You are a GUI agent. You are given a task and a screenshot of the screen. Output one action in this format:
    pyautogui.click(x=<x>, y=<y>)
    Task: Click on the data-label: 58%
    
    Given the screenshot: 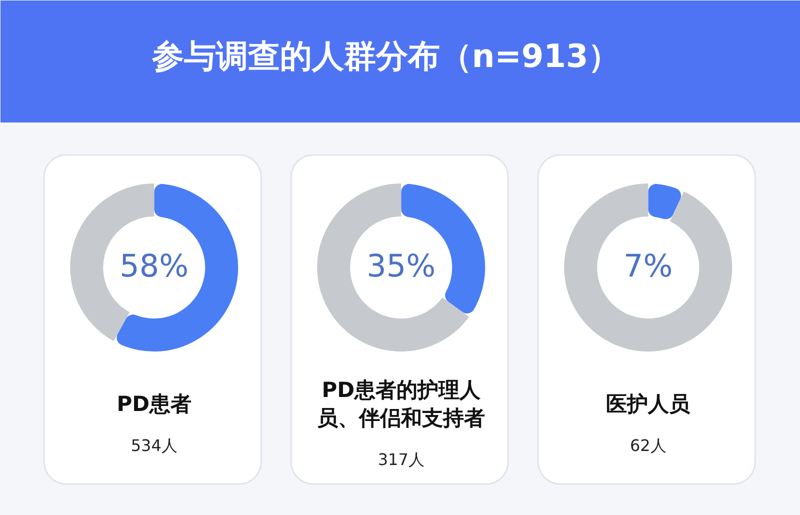 What is the action you would take?
    pyautogui.click(x=154, y=266)
    